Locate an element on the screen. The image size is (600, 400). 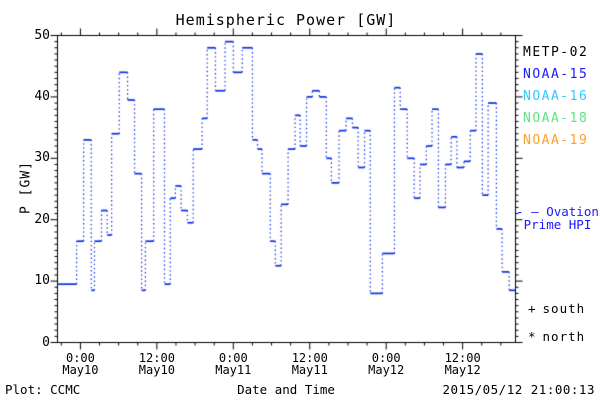
x-axis-title: Date and Time is located at coordinates (286, 389).